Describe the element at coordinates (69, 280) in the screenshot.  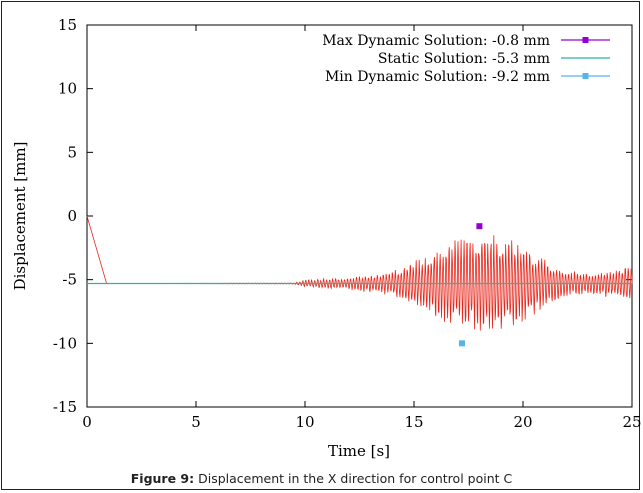
I see `y-tick-label: -5` at that location.